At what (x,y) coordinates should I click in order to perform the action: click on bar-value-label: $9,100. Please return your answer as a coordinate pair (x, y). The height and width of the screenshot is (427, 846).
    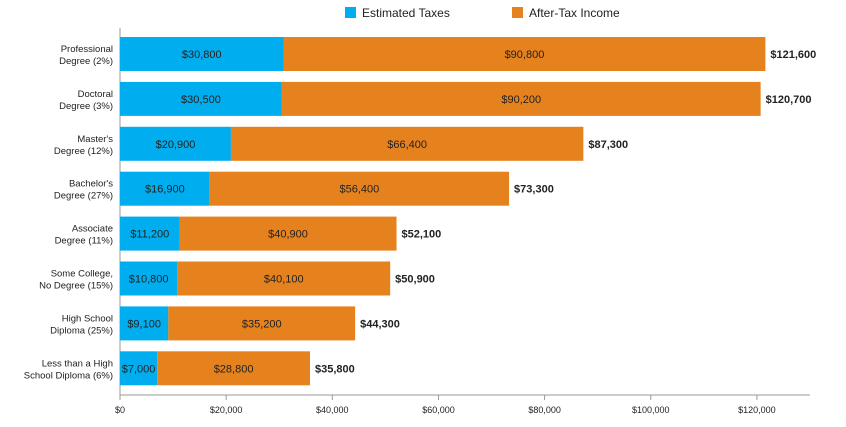
    Looking at the image, I should click on (144, 324).